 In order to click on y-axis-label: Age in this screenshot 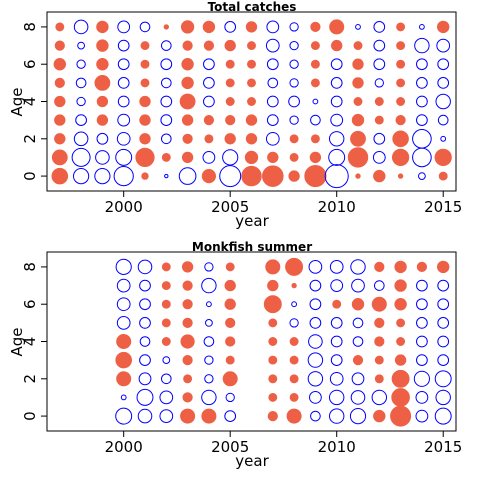, I will do `click(17, 101)`.